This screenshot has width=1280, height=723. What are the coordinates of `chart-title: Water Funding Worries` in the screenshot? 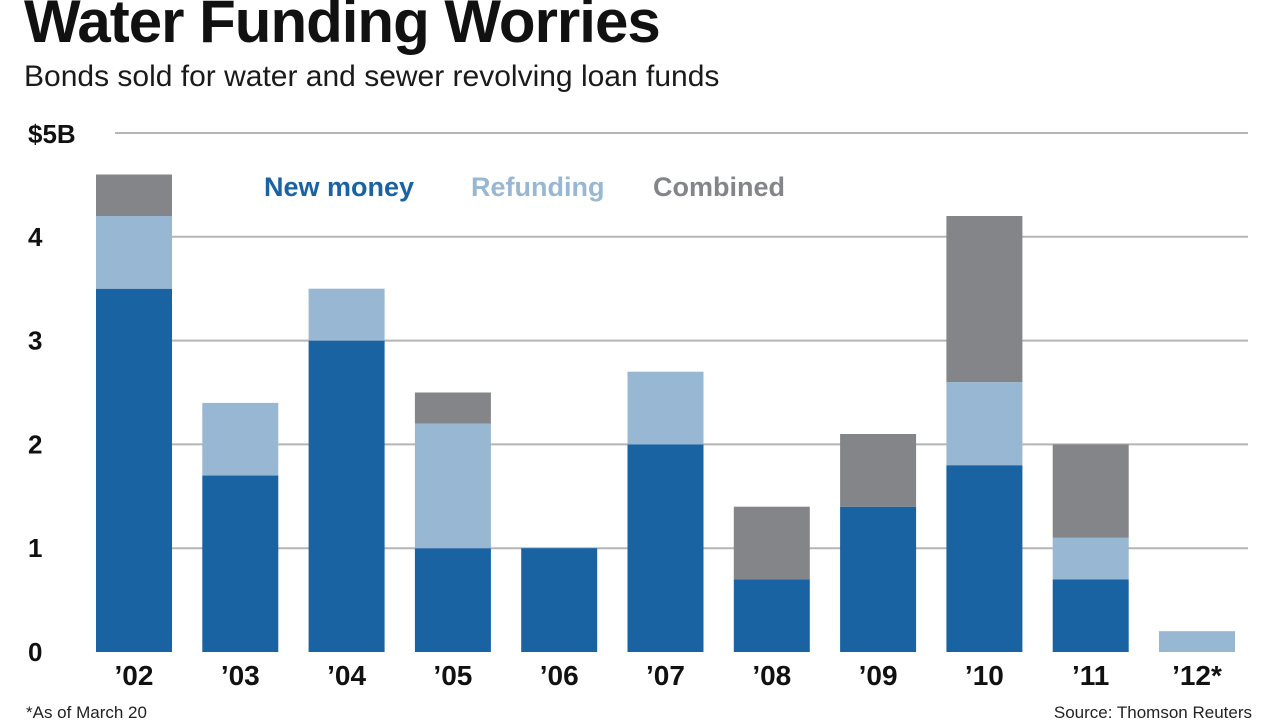 It's located at (342, 27).